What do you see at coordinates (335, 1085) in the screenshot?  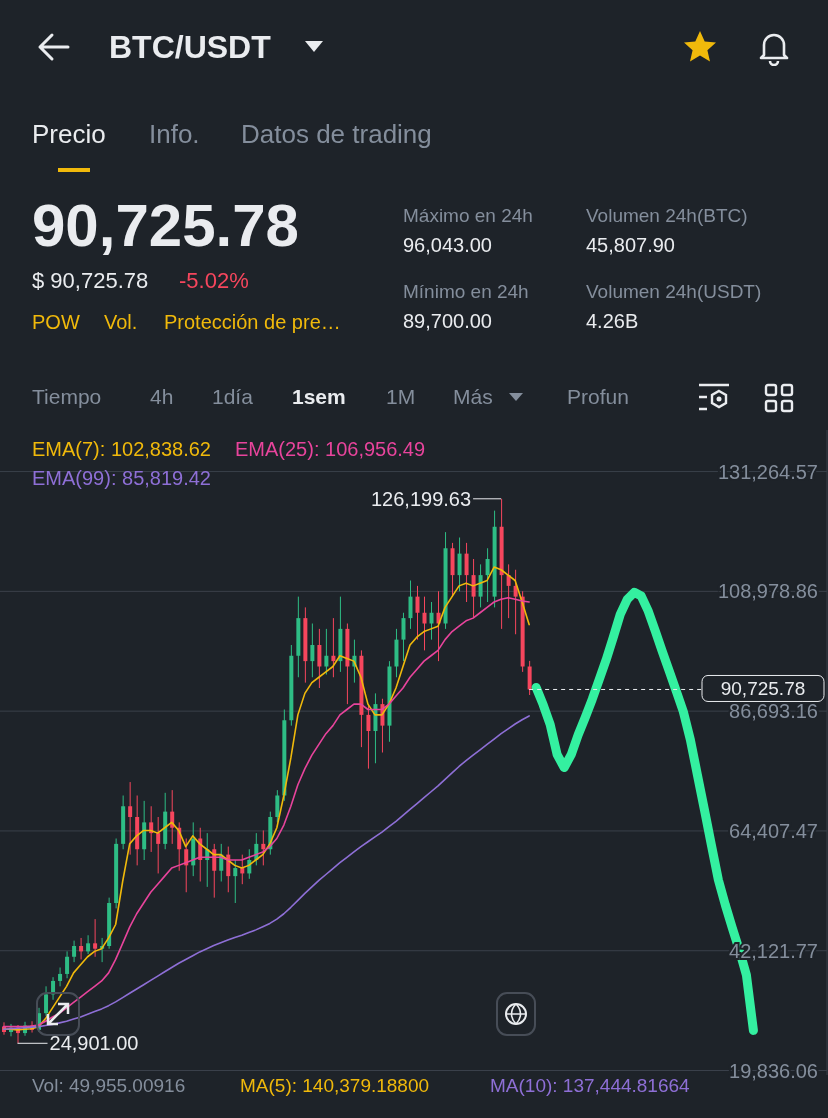 I see `annotation: MA(5): 140,379.18800` at bounding box center [335, 1085].